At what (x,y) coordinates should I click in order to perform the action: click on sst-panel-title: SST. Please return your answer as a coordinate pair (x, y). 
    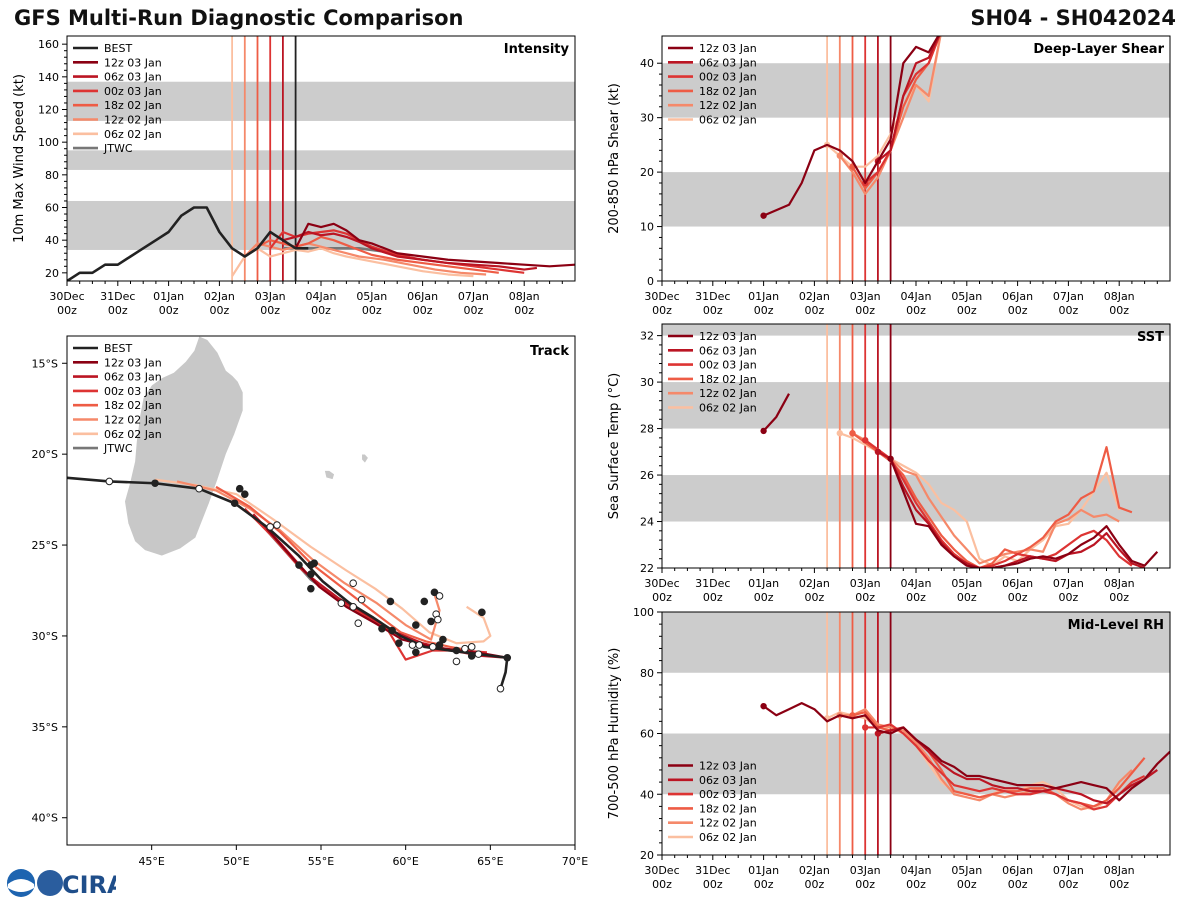
    Looking at the image, I should click on (1150, 337).